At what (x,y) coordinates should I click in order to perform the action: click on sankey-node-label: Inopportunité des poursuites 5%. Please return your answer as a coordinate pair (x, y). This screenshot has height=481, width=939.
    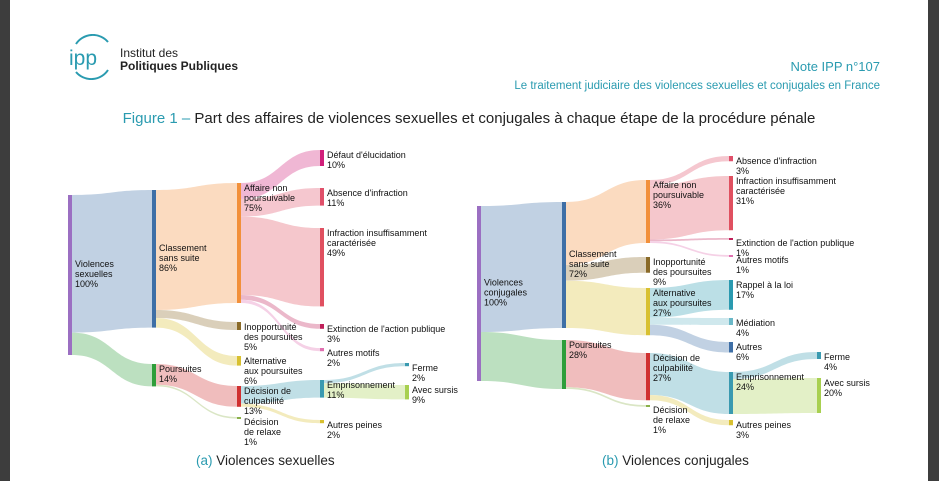
    Looking at the image, I should click on (273, 337).